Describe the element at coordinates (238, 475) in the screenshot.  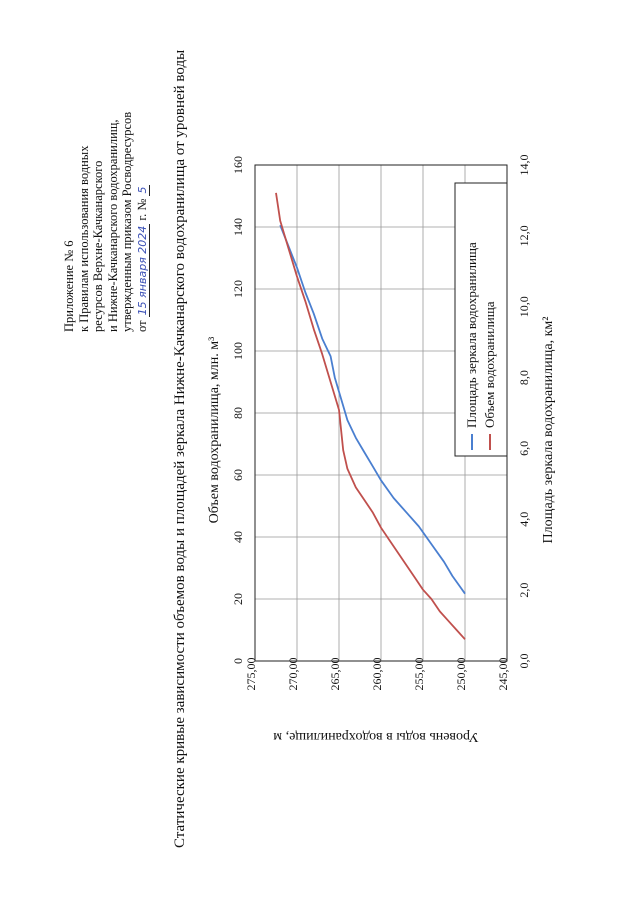
I see `volume-tick-3: 60` at that location.